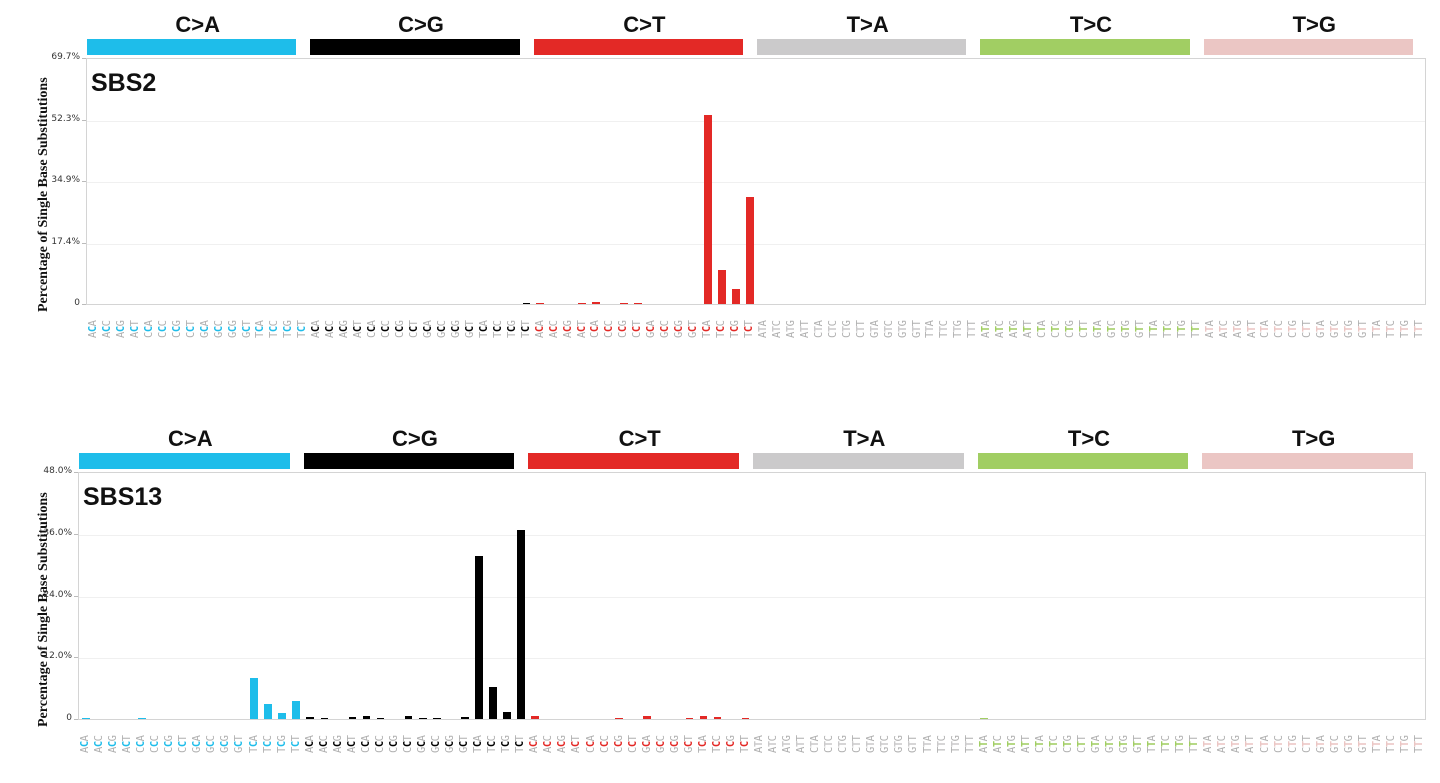 This screenshot has height=783, width=1440. I want to click on x-tick-label: CTC, so click(1279, 329).